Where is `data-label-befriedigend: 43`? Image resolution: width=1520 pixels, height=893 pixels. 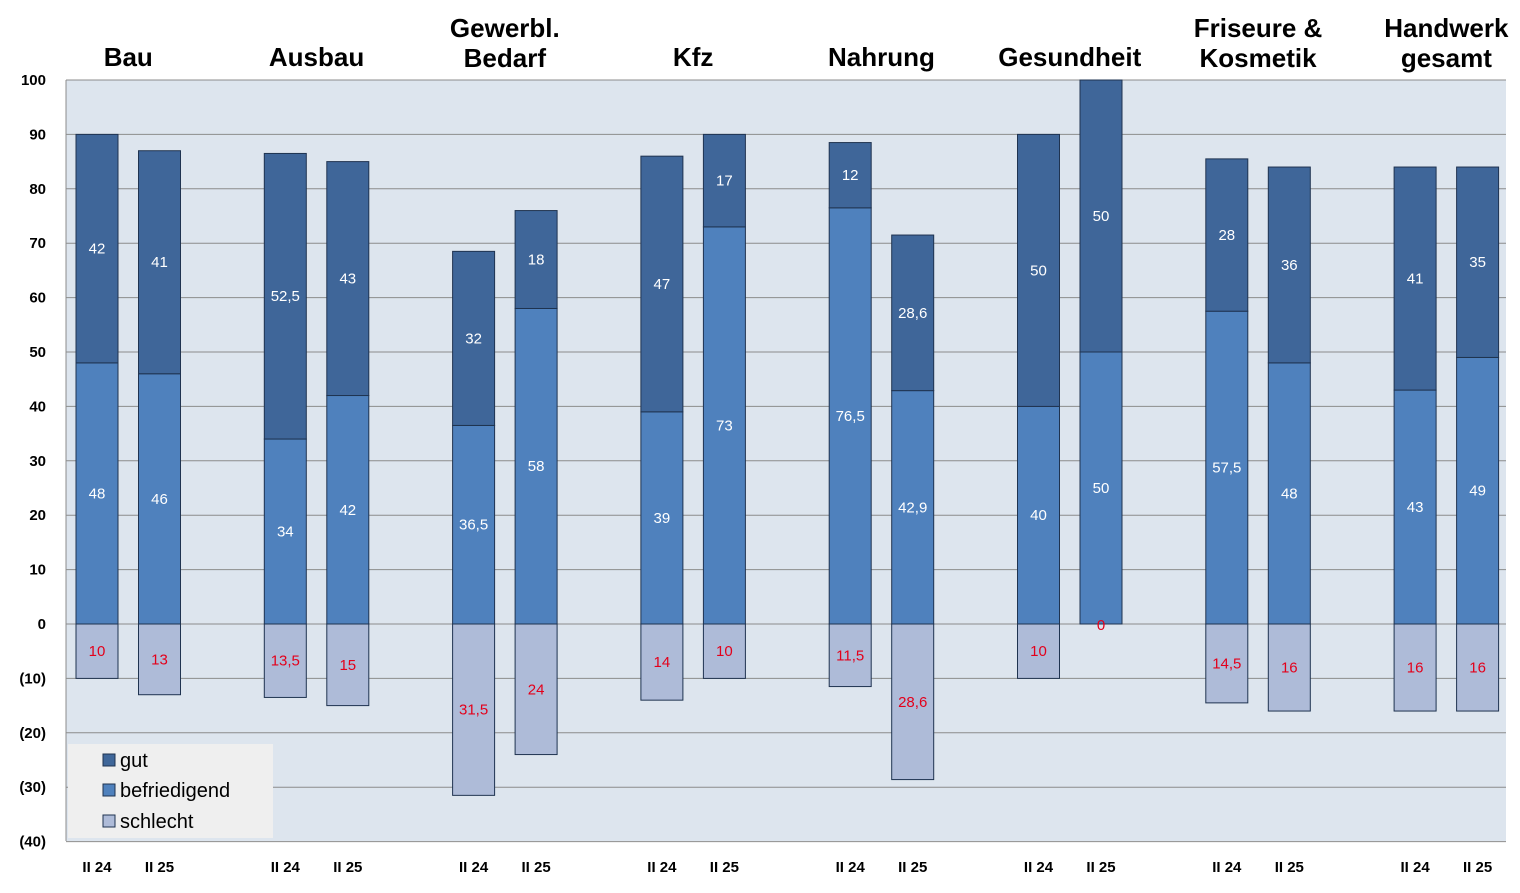
data-label-befriedigend: 43 is located at coordinates (1415, 507).